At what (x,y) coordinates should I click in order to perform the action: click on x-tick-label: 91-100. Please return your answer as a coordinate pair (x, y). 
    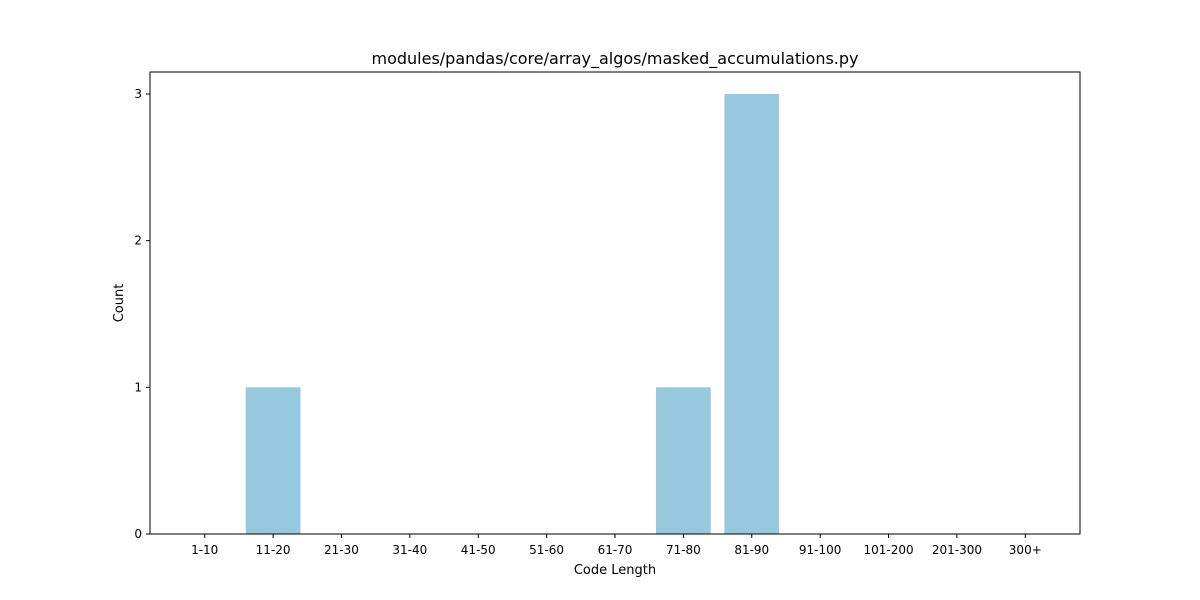
    Looking at the image, I should click on (820, 550).